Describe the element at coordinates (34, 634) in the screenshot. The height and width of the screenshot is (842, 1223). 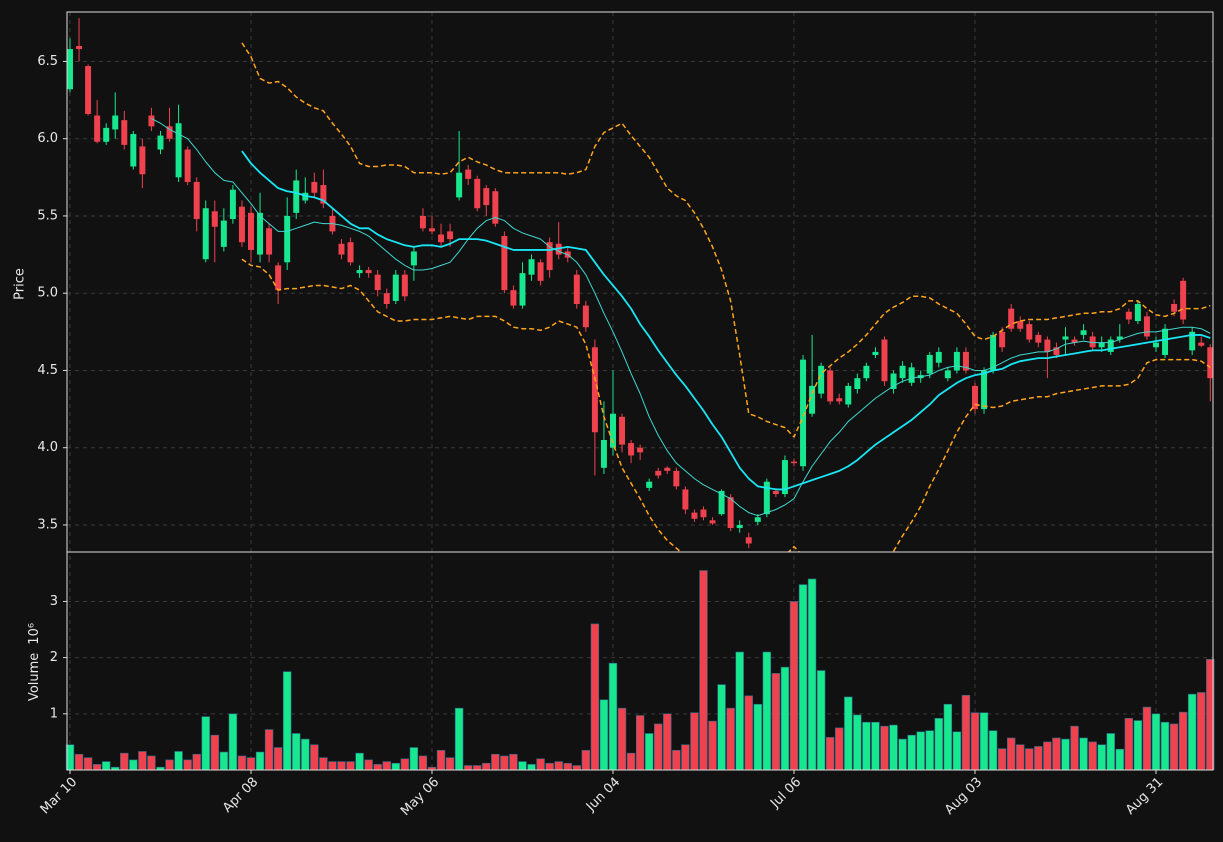
I see `volume-scale: 10⁶` at that location.